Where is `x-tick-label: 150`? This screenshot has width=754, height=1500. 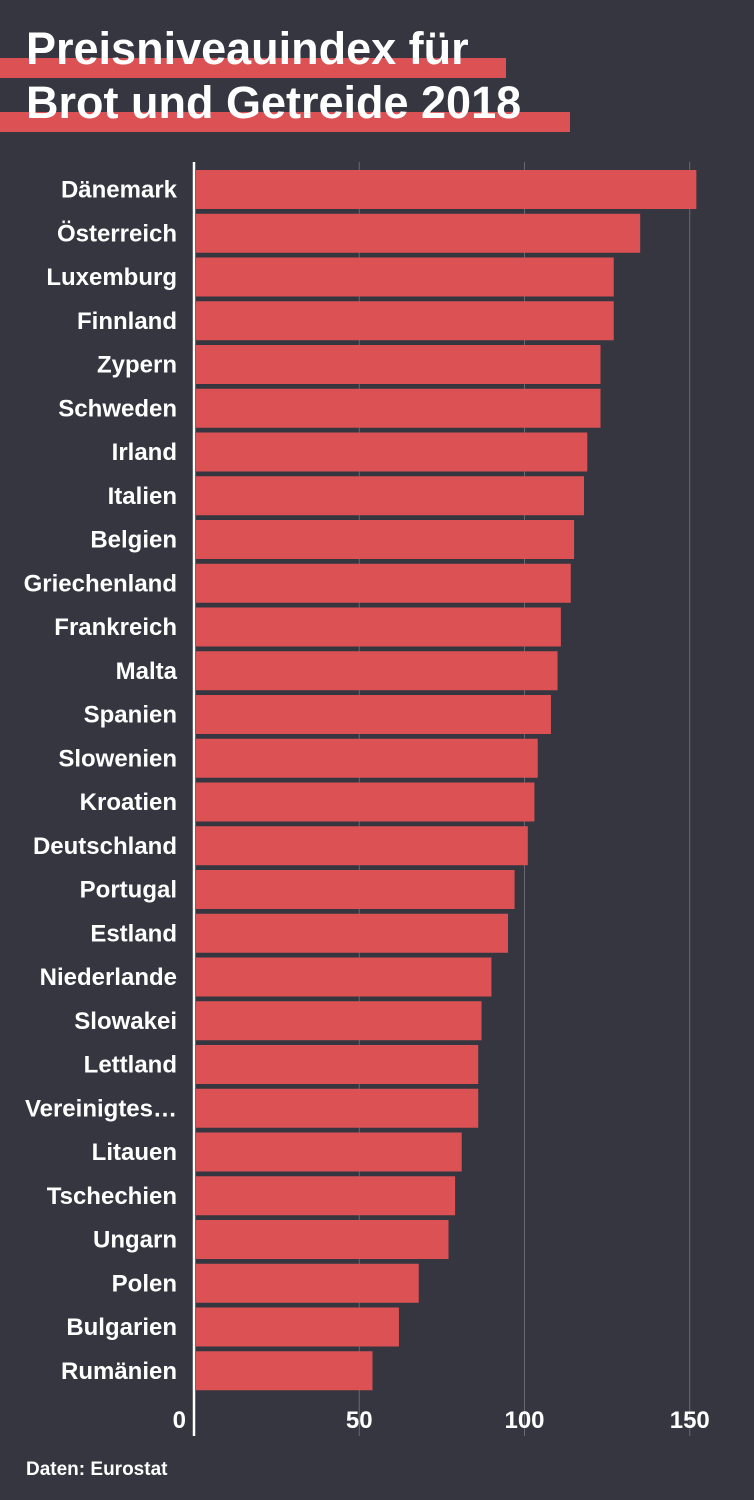 x-tick-label: 150 is located at coordinates (690, 1420).